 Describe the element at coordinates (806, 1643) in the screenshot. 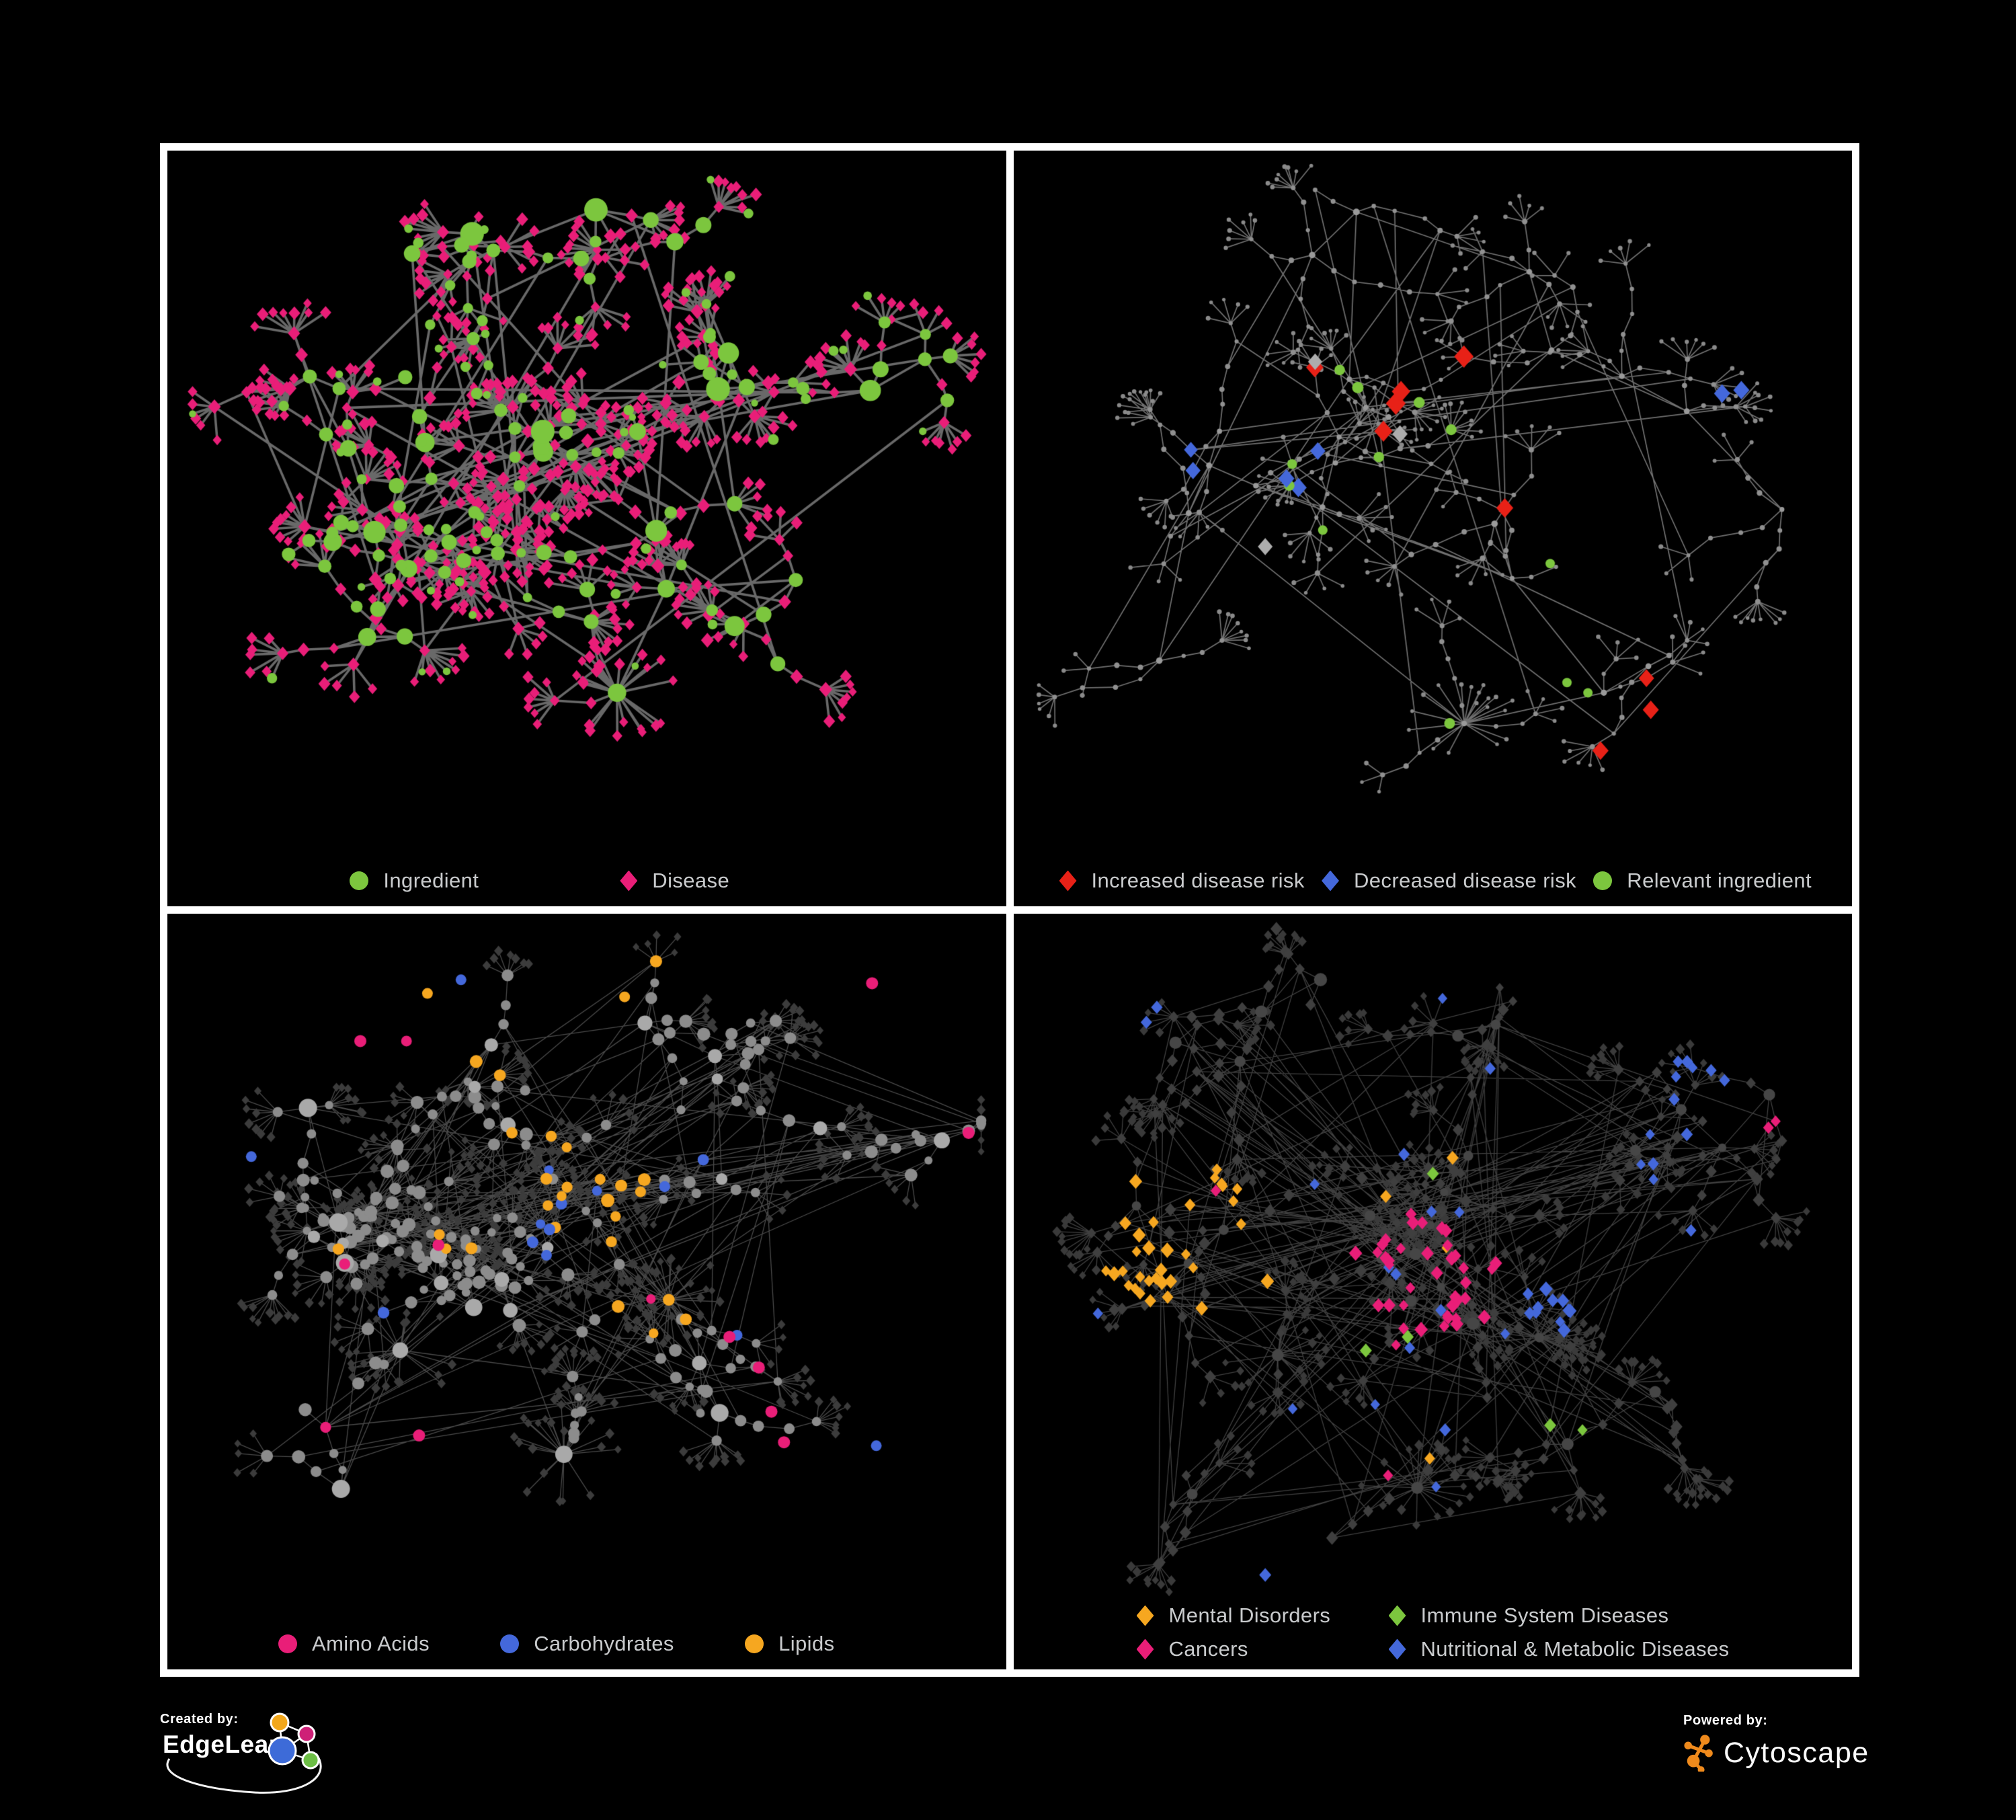

I see `legend-label: Lipids` at that location.